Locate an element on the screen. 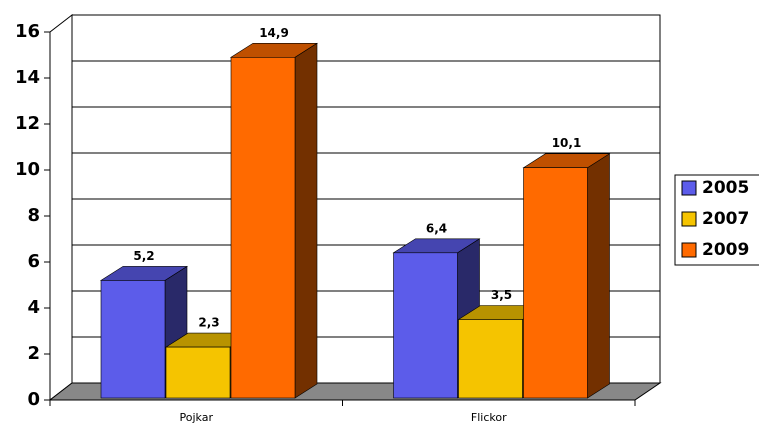 The height and width of the screenshot is (428, 759). data-label: 14,9 is located at coordinates (274, 33).